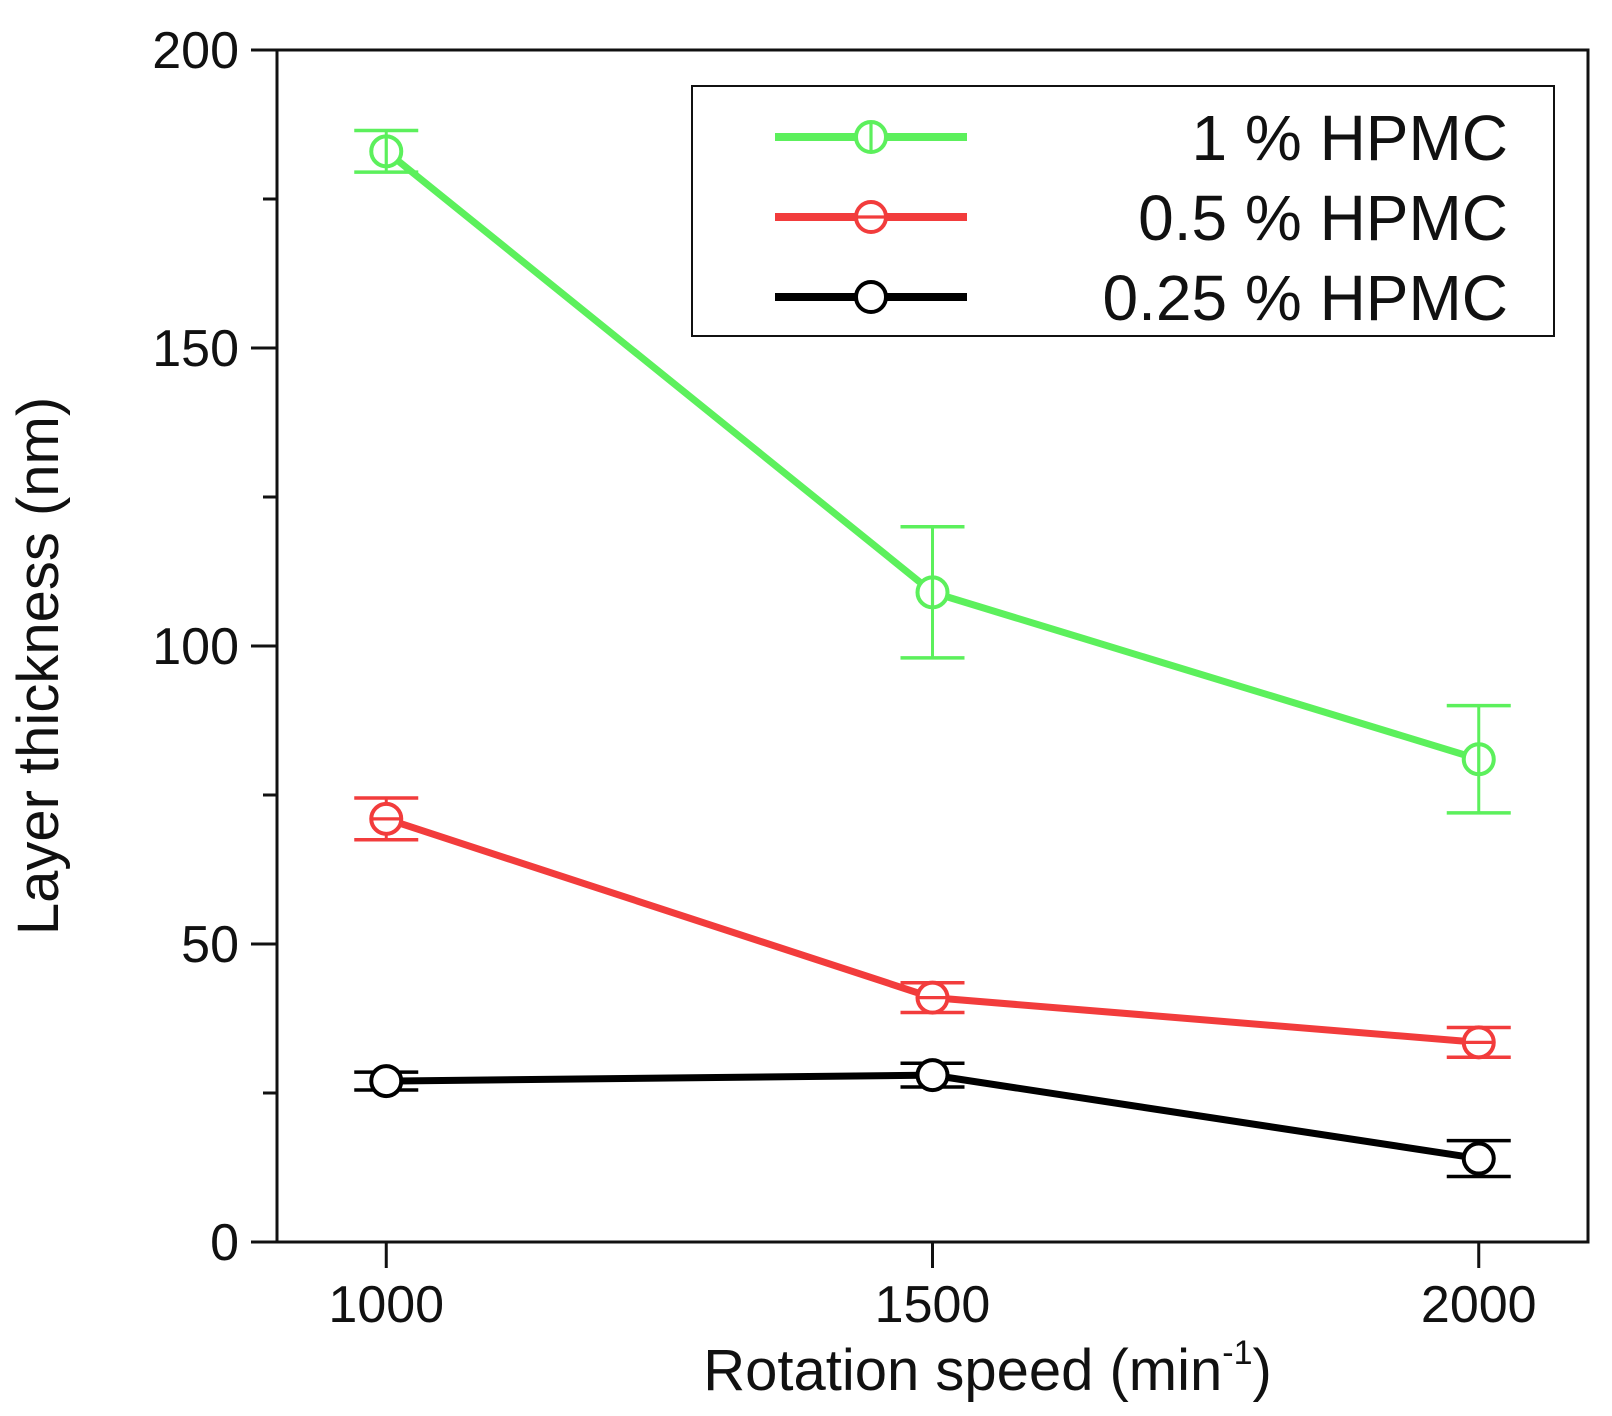 The width and height of the screenshot is (1612, 1416). I want to click on legend-item-2: 0.25 % HPMC, so click(1141, 298).